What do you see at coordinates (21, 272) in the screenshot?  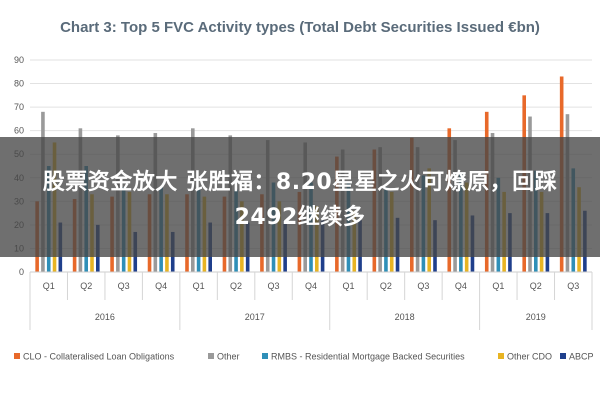 I see `y-tick-label: 0` at bounding box center [21, 272].